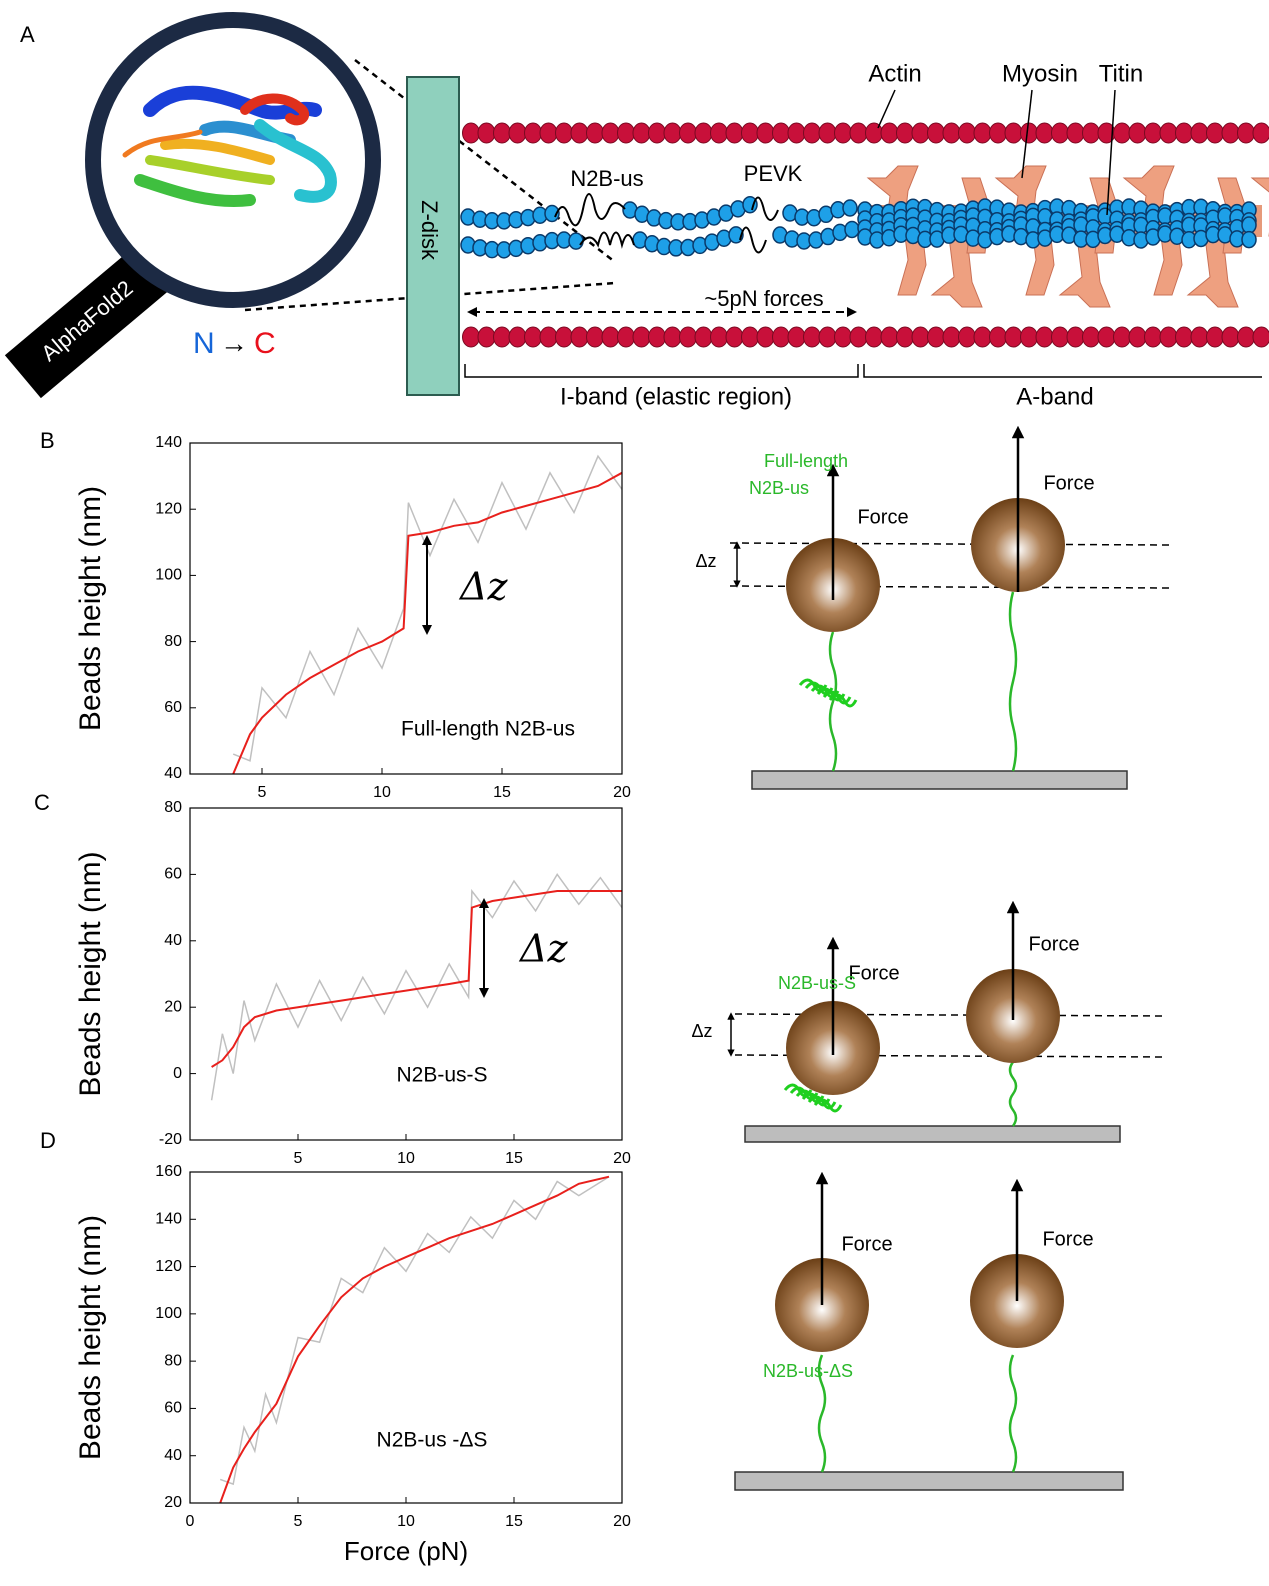  I want to click on y-tick-label: -20, so click(170, 1139).